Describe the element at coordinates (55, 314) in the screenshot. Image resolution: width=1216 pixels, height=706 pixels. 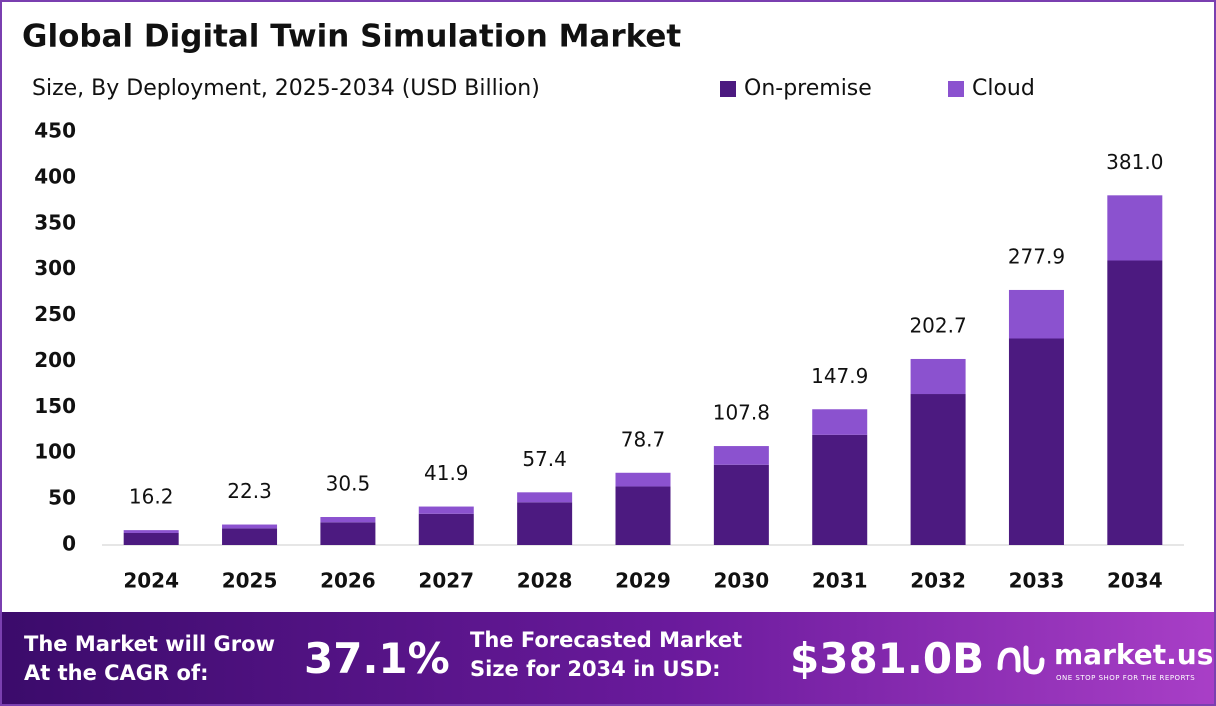
I see `y-tick-label: 250` at that location.